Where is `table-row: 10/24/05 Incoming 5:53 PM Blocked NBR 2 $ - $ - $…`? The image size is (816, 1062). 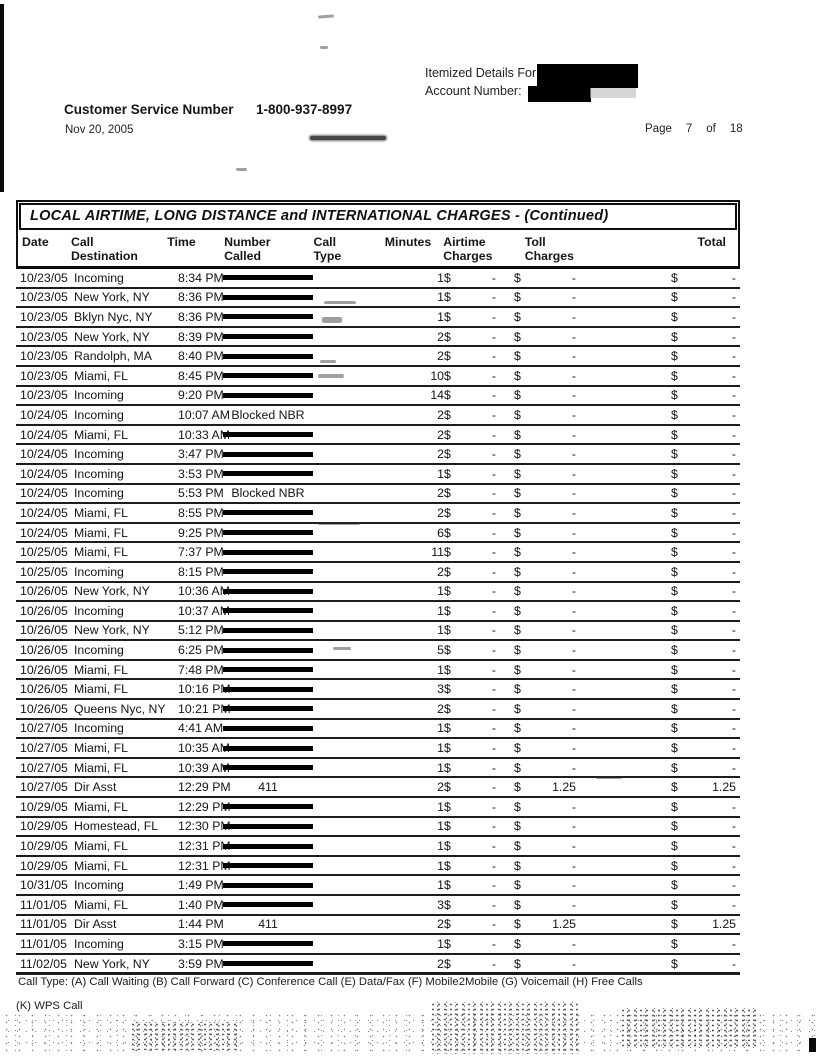
table-row: 10/24/05 Incoming 5:53 PM Blocked NBR 2 $ - $ - $… is located at coordinates (378, 495).